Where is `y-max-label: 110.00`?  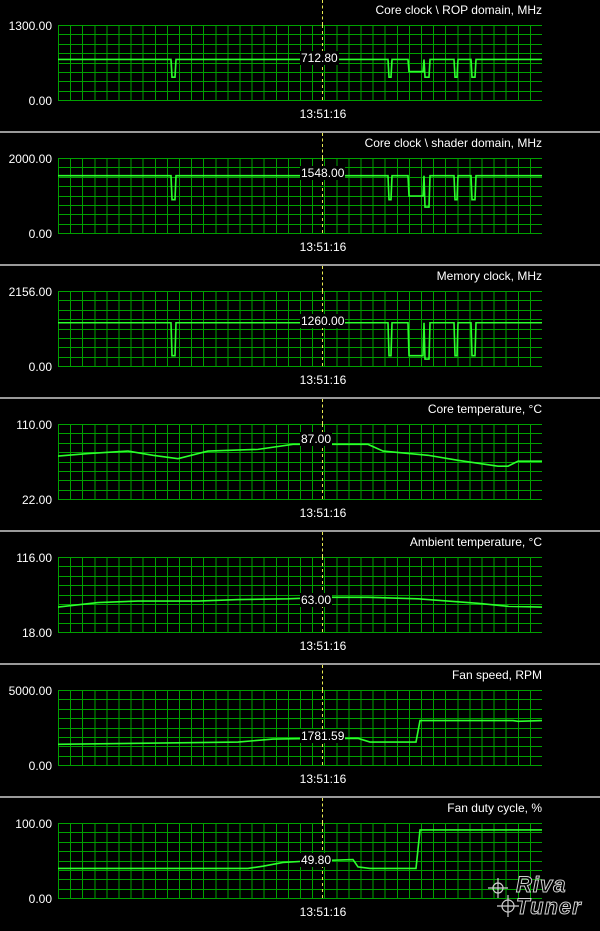 y-max-label: 110.00 is located at coordinates (34, 425).